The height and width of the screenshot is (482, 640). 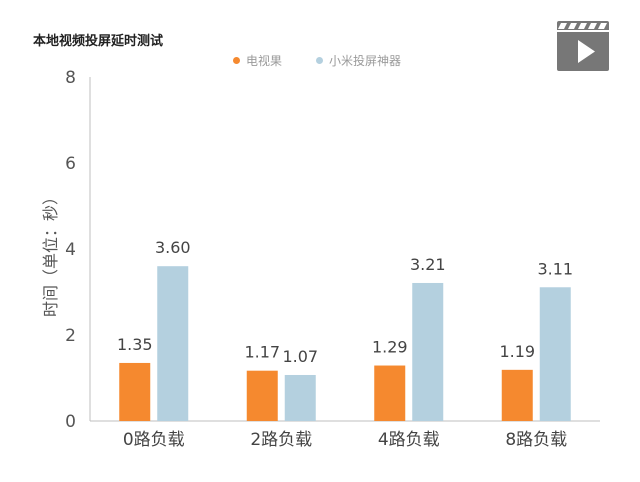 What do you see at coordinates (583, 46) in the screenshot?
I see `video-clapper-icon` at bounding box center [583, 46].